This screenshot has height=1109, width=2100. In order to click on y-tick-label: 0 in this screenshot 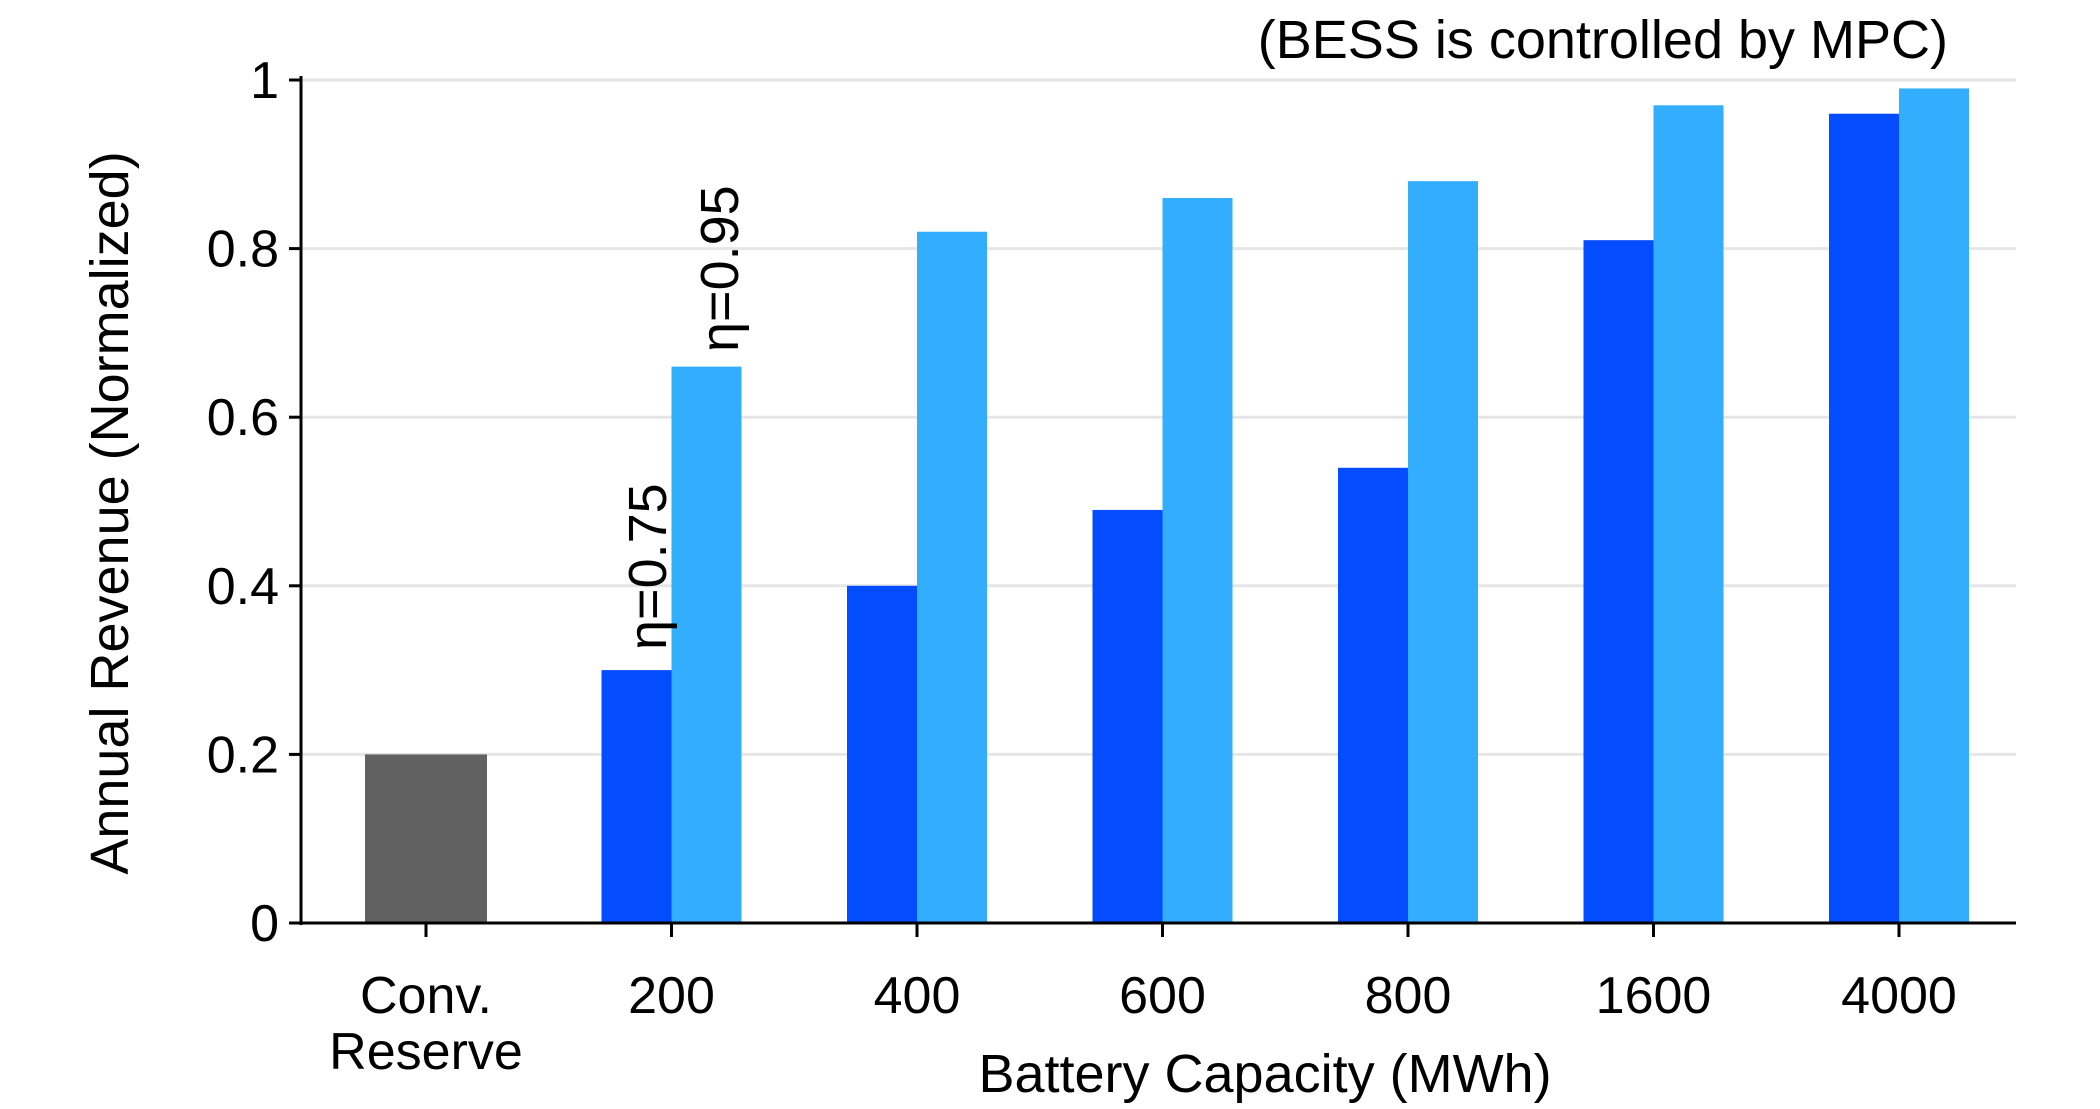, I will do `click(264, 924)`.